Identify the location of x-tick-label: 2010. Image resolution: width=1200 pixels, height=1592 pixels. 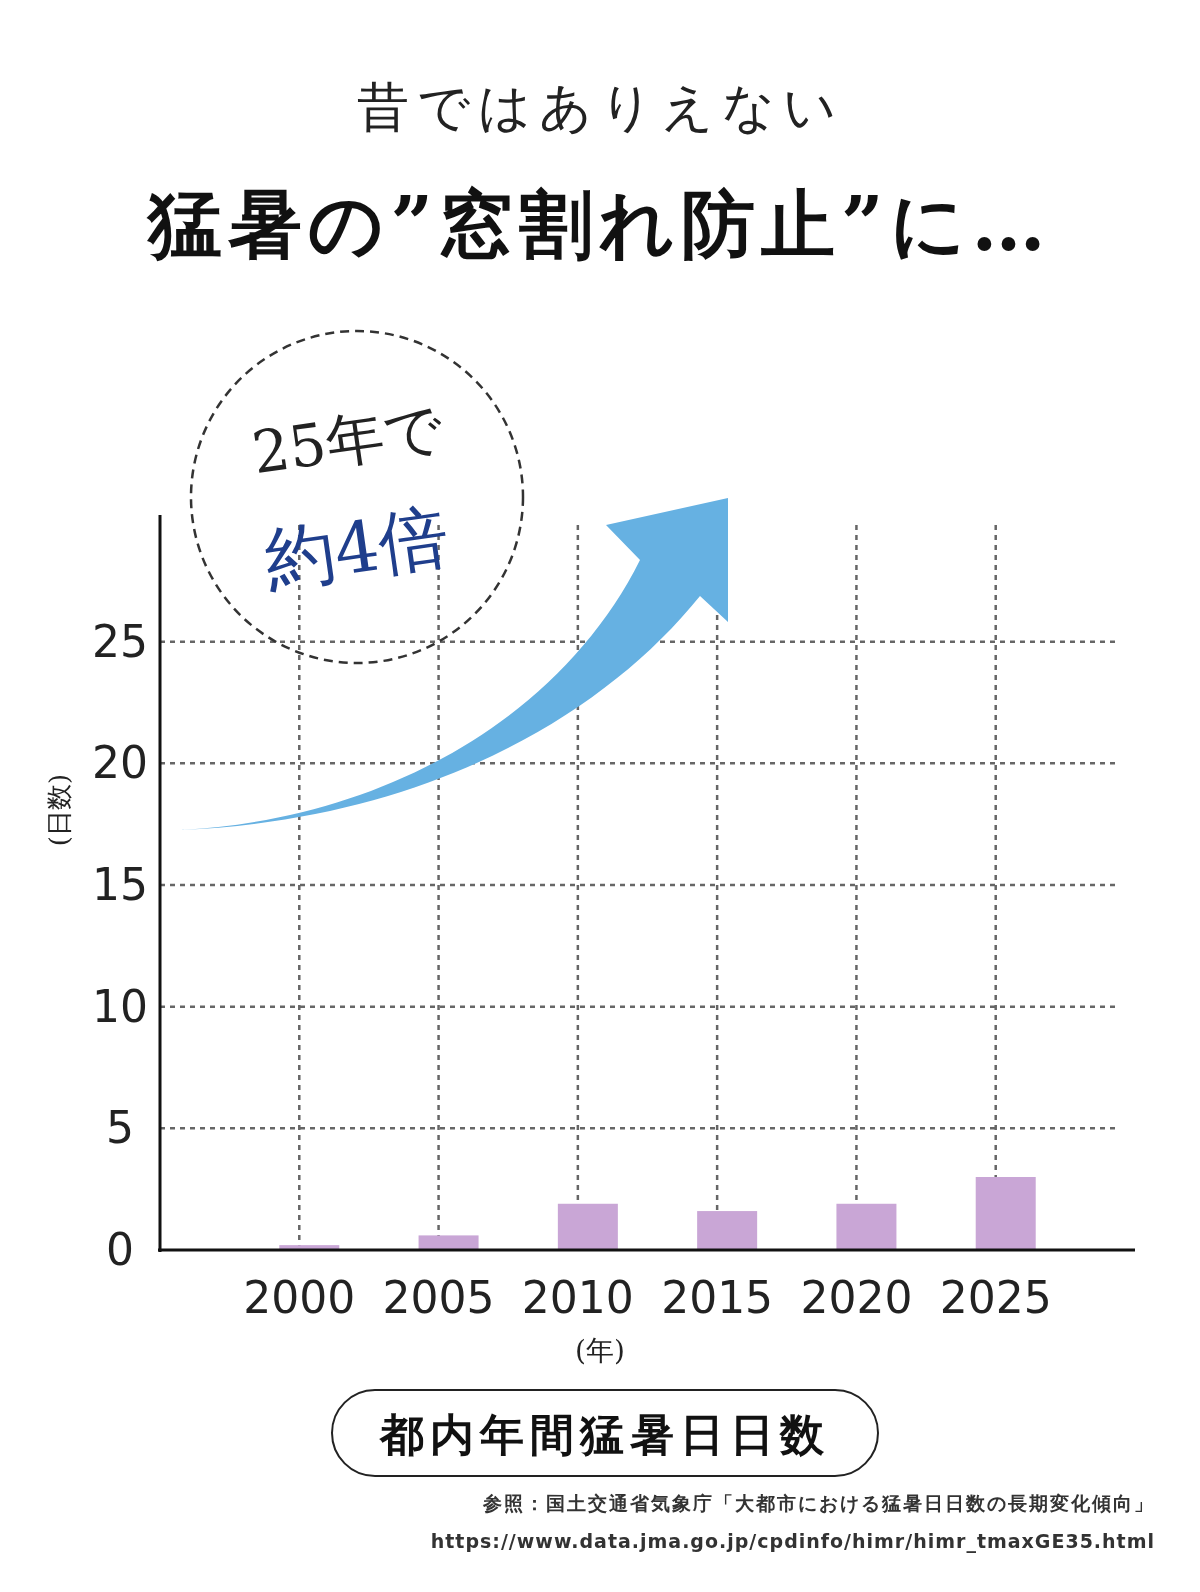
(577, 1297).